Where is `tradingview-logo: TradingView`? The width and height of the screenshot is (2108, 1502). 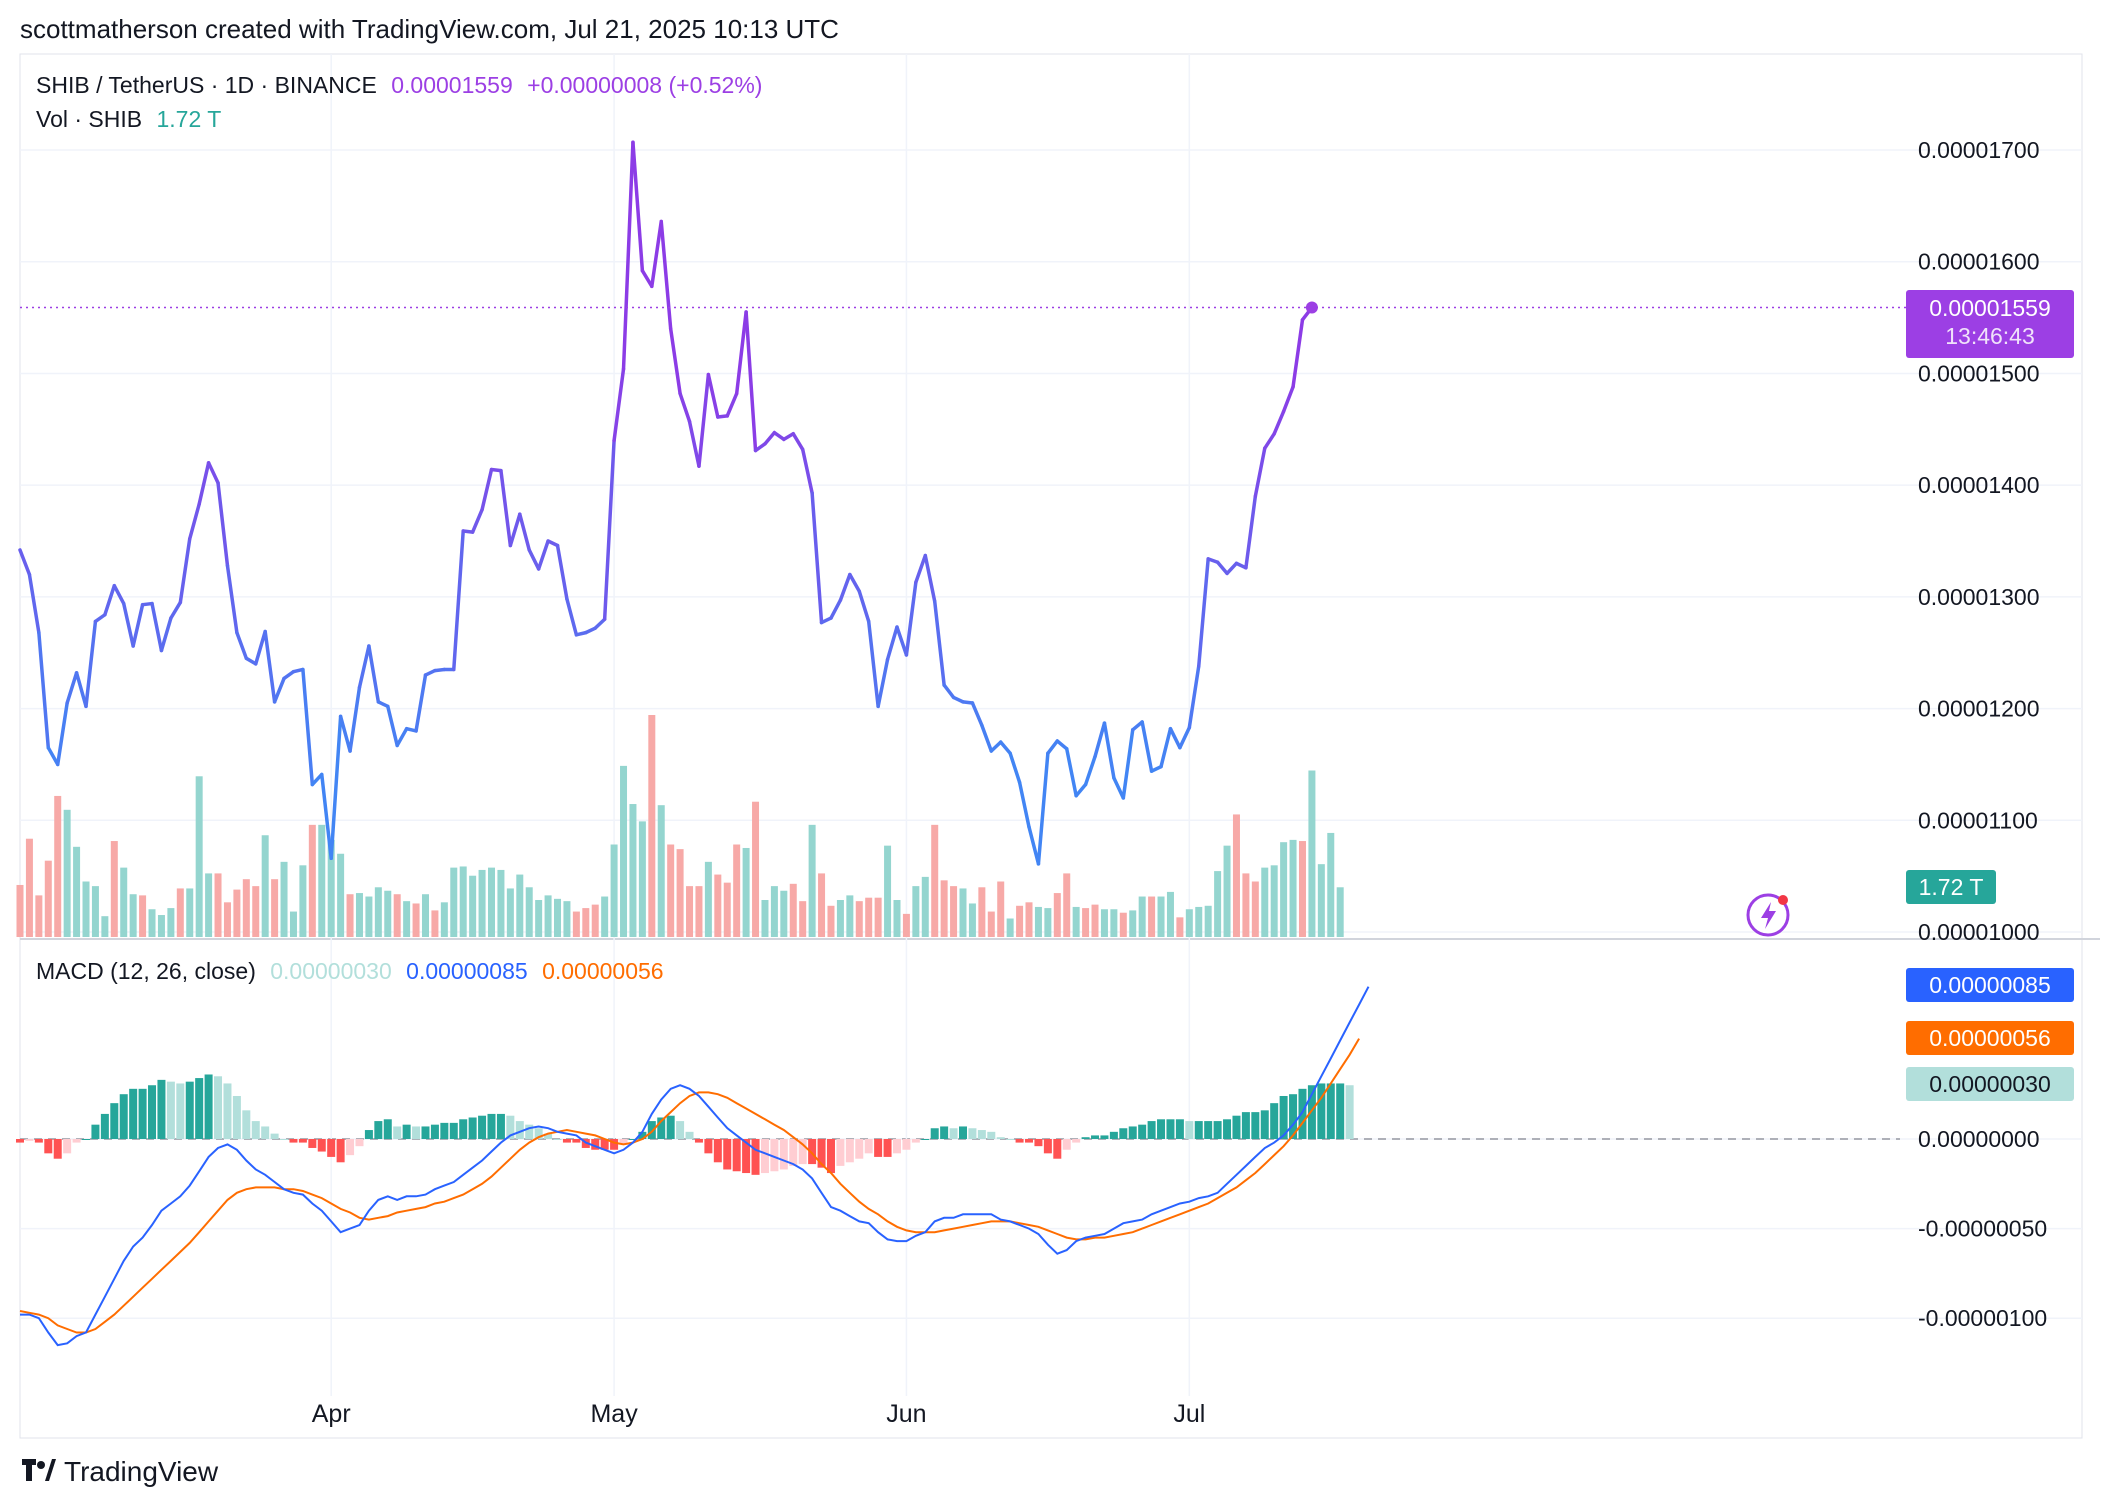
tradingview-logo: TradingView is located at coordinates (120, 1472).